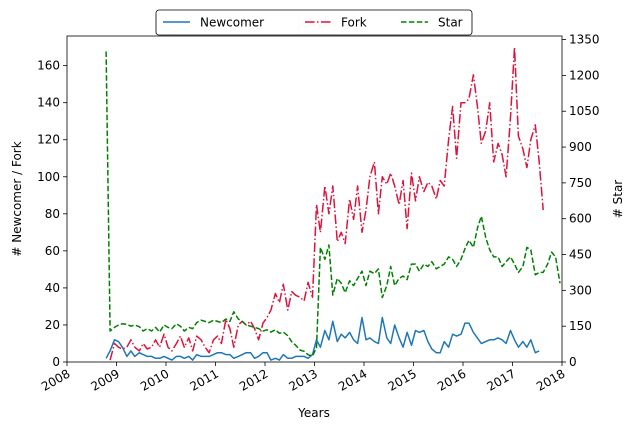 The image size is (636, 431). What do you see at coordinates (580, 290) in the screenshot?
I see `y-right-tick-label: 300` at bounding box center [580, 290].